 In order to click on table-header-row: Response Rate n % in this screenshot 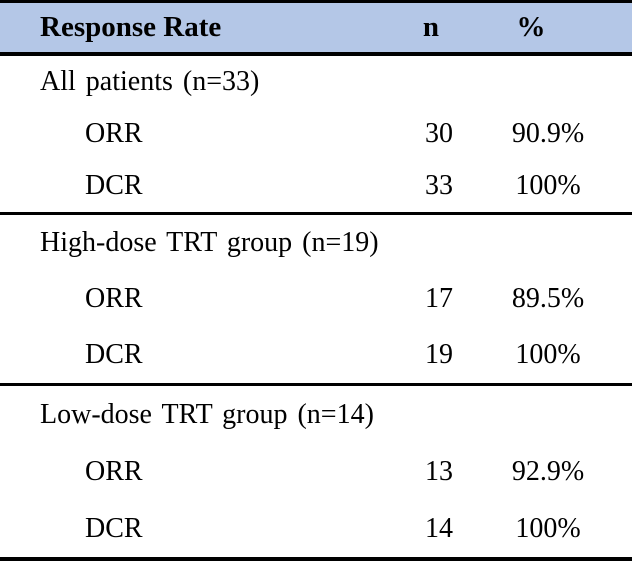, I will do `click(316, 28)`.